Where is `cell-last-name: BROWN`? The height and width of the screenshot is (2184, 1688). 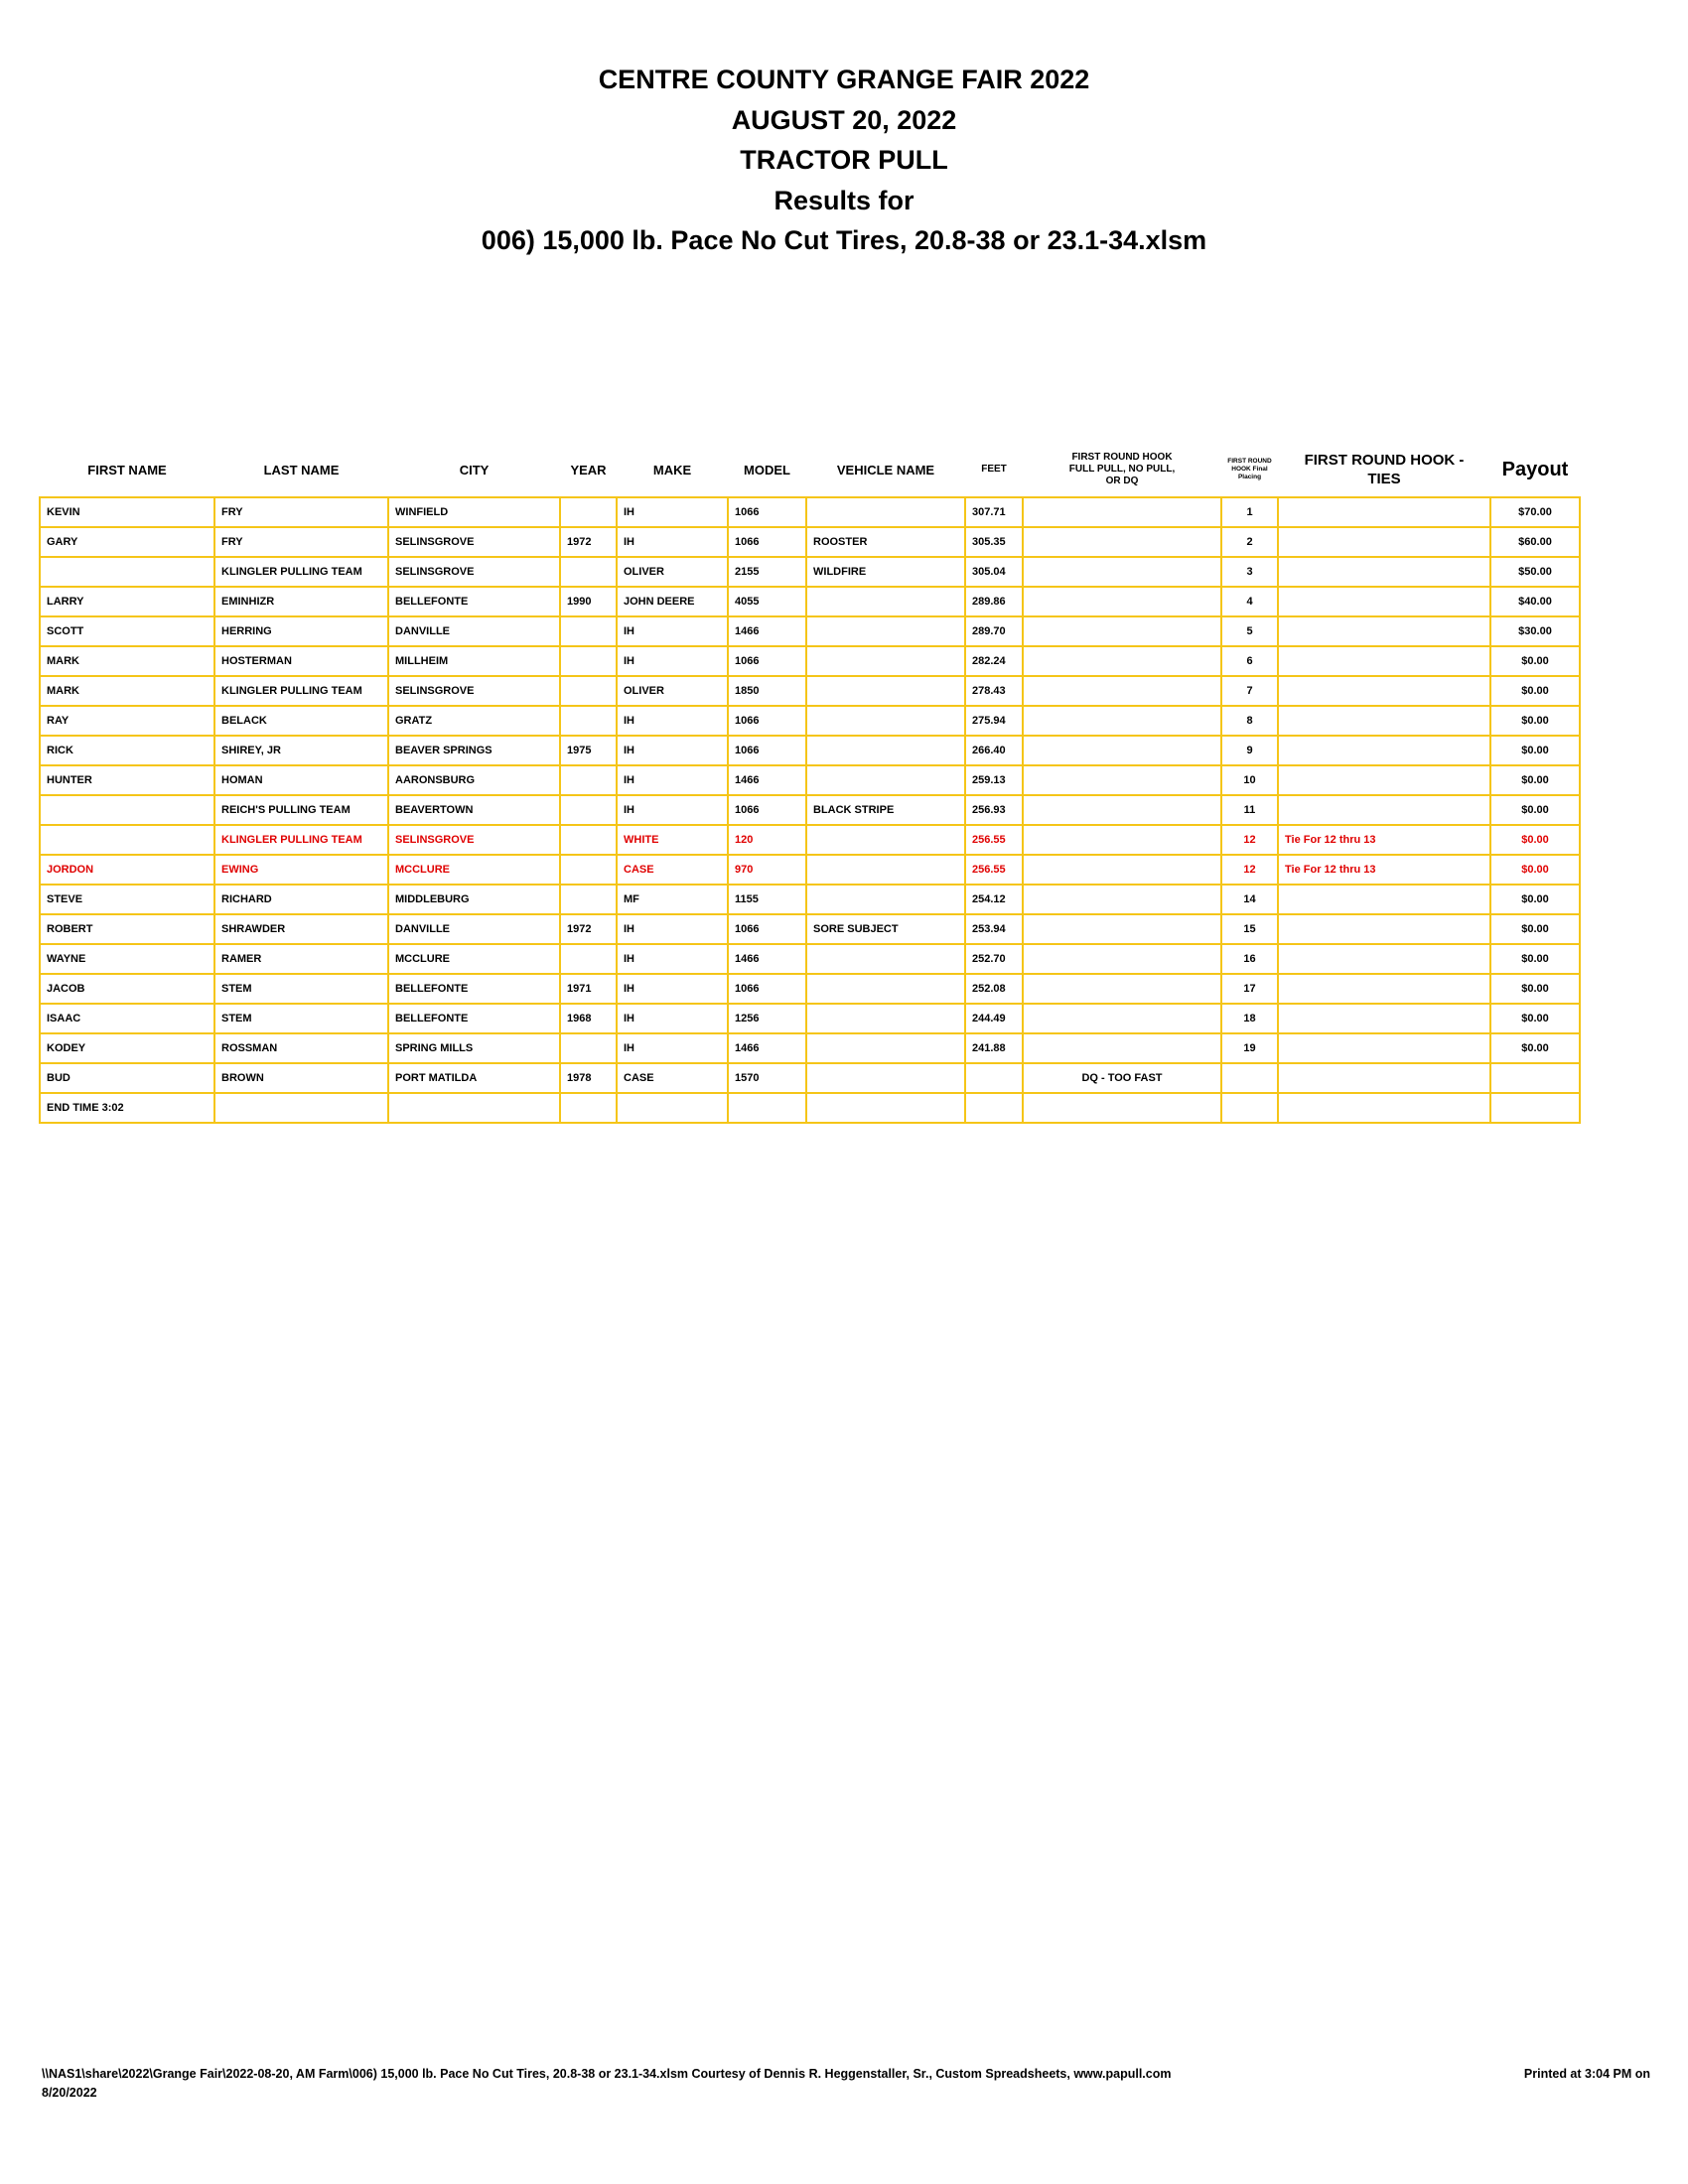 cell-last-name: BROWN is located at coordinates (301, 1078).